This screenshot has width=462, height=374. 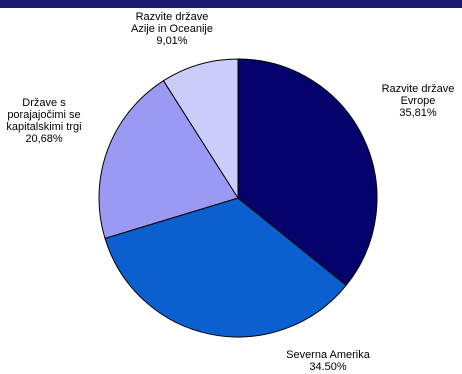 I want to click on slice-label-0: Razvite države Evrope 35,81%, so click(x=418, y=101).